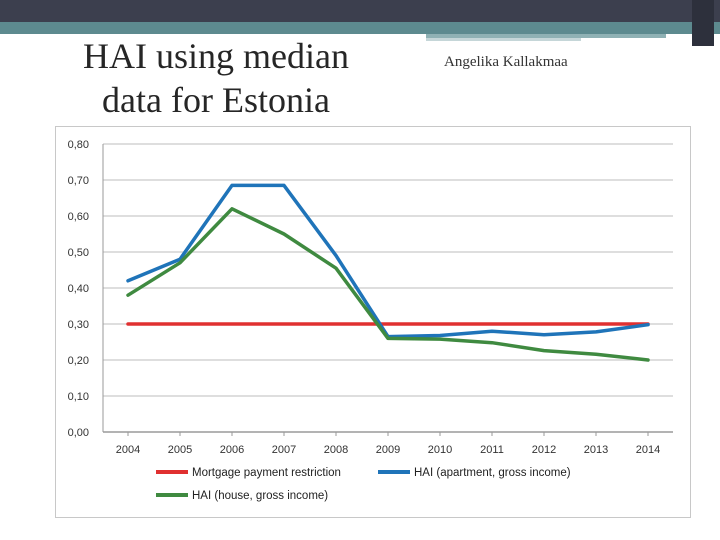 The width and height of the screenshot is (720, 540). I want to click on x-tick-label: 2004, so click(128, 450).